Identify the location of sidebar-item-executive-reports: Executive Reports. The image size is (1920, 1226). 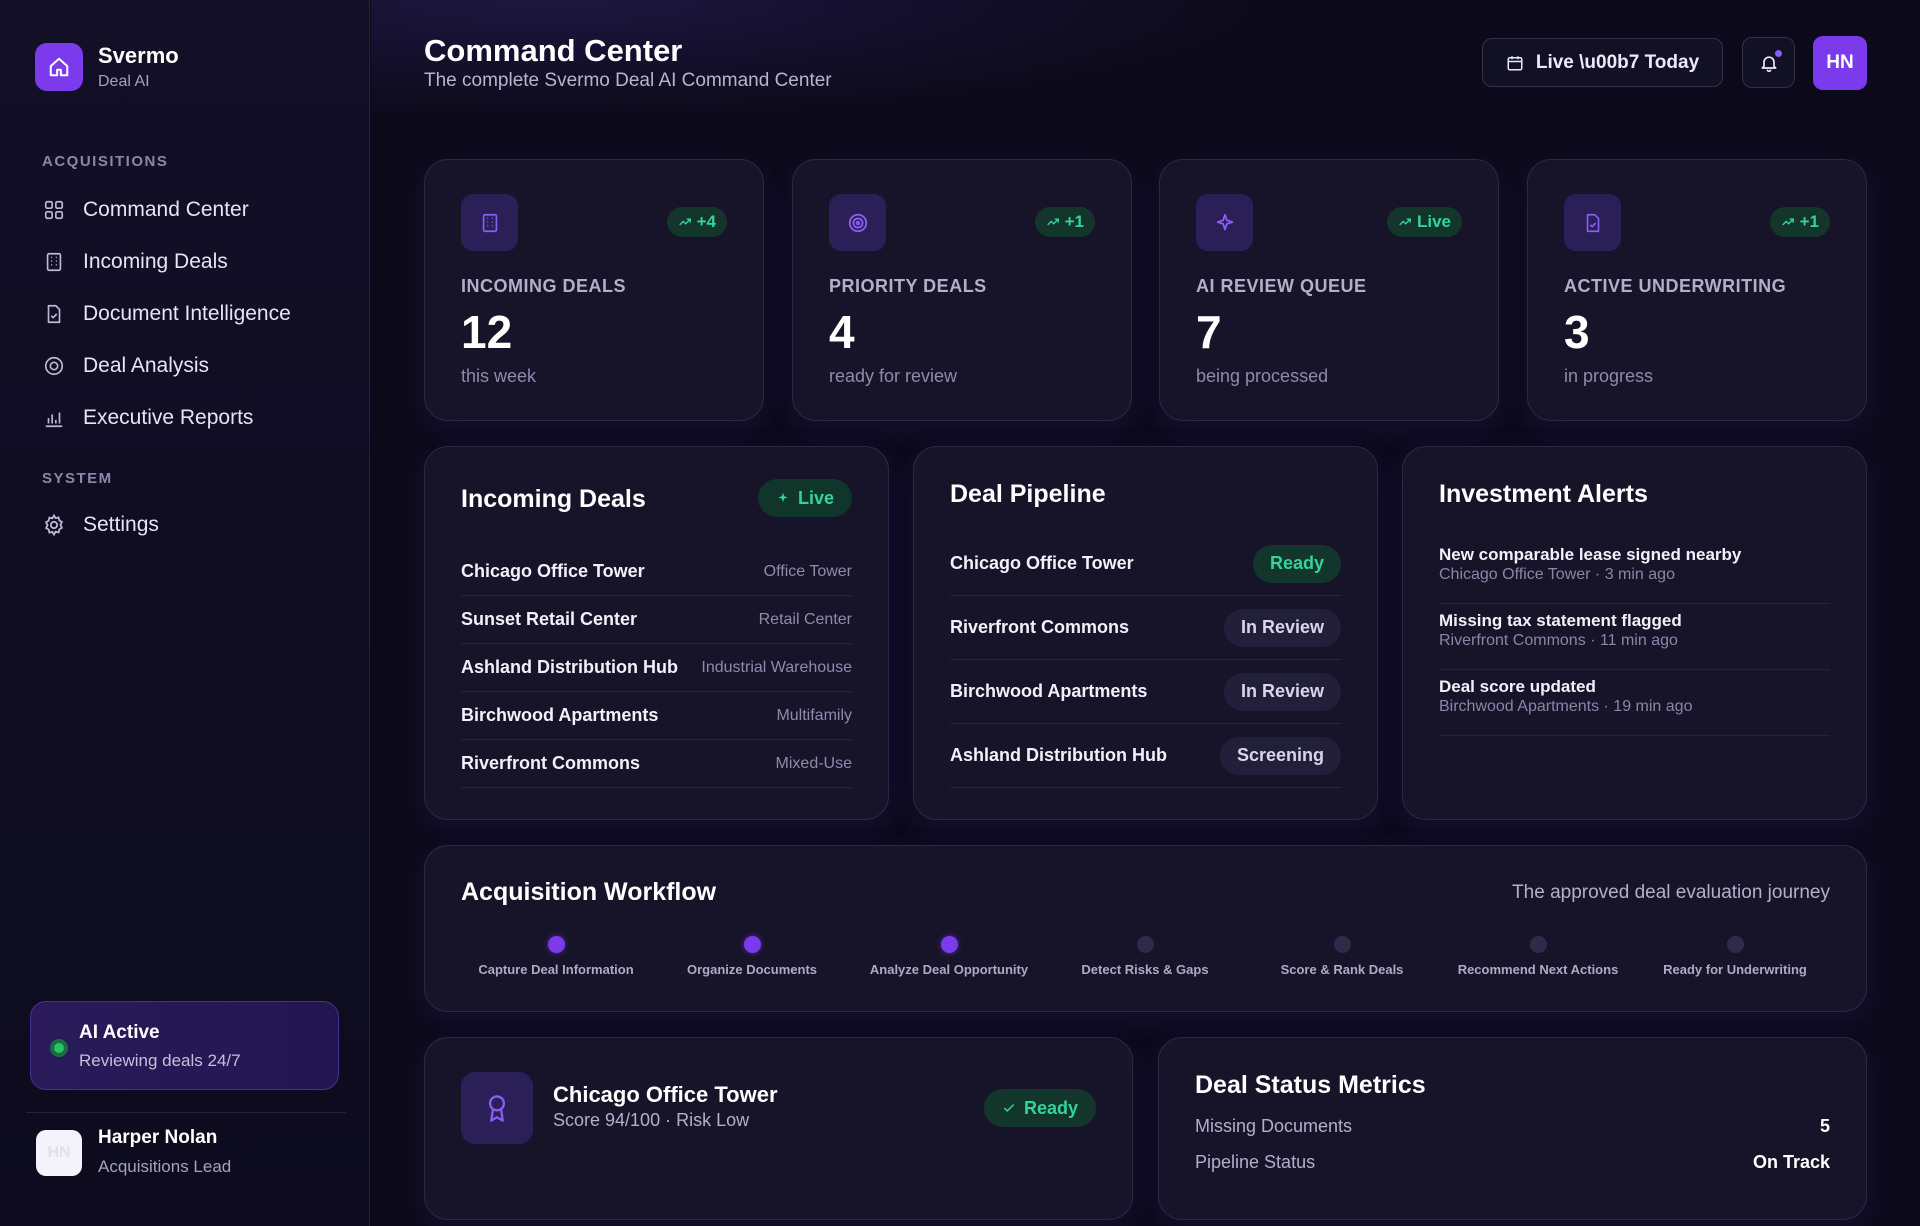
(147, 418).